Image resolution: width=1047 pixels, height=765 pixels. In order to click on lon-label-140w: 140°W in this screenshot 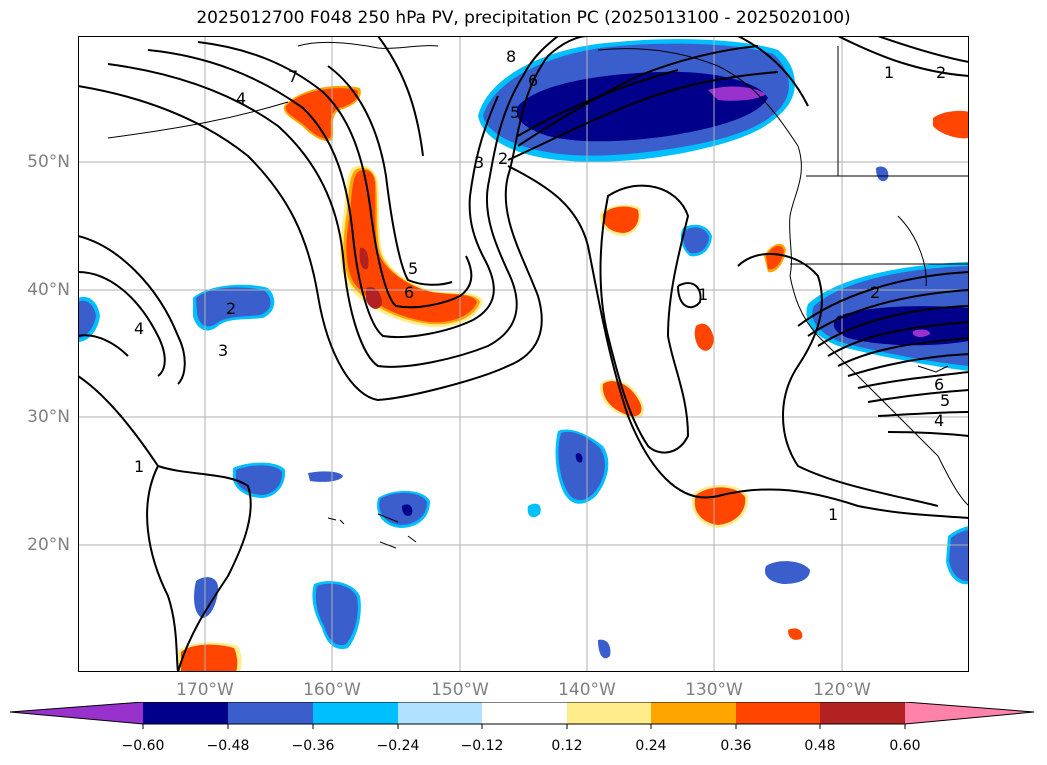, I will do `click(587, 690)`.